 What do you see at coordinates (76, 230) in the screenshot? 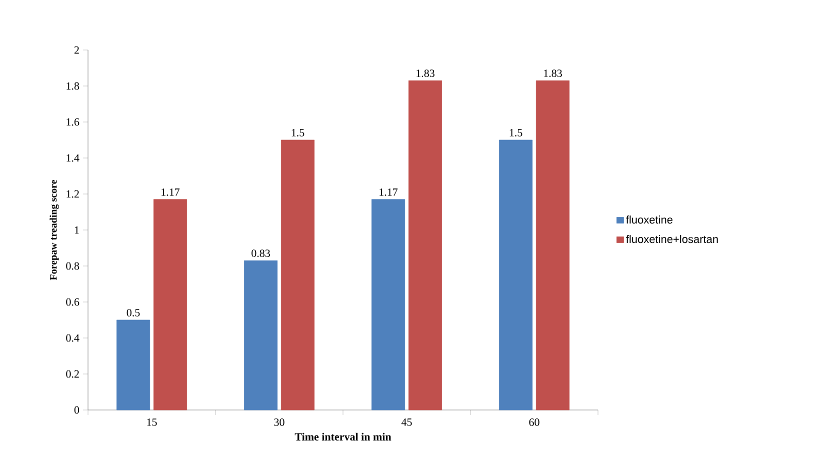
I see `y-tick-label: 1` at bounding box center [76, 230].